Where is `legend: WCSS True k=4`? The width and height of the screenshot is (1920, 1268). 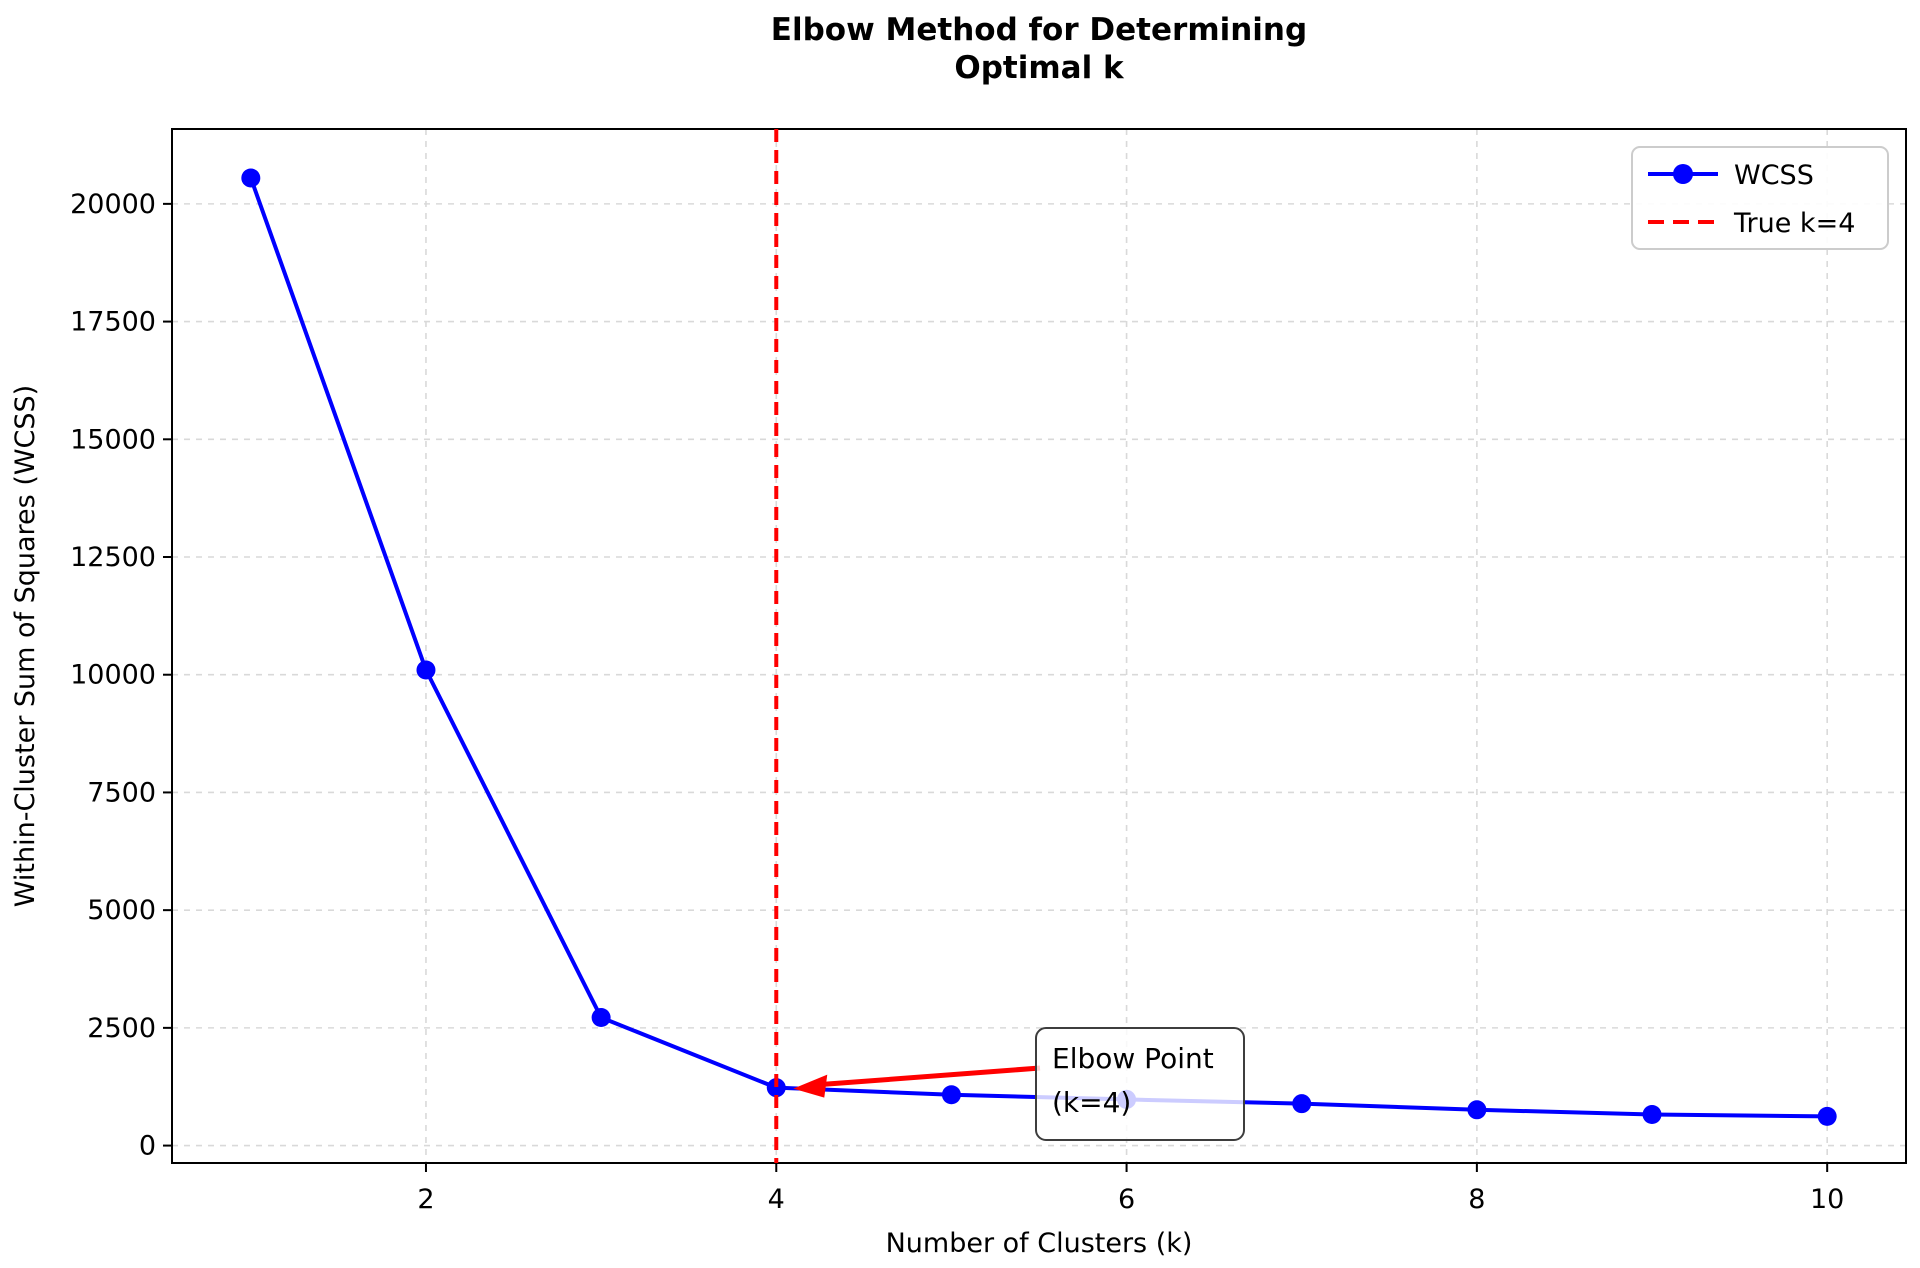
legend: WCSS True k=4 is located at coordinates (1760, 198).